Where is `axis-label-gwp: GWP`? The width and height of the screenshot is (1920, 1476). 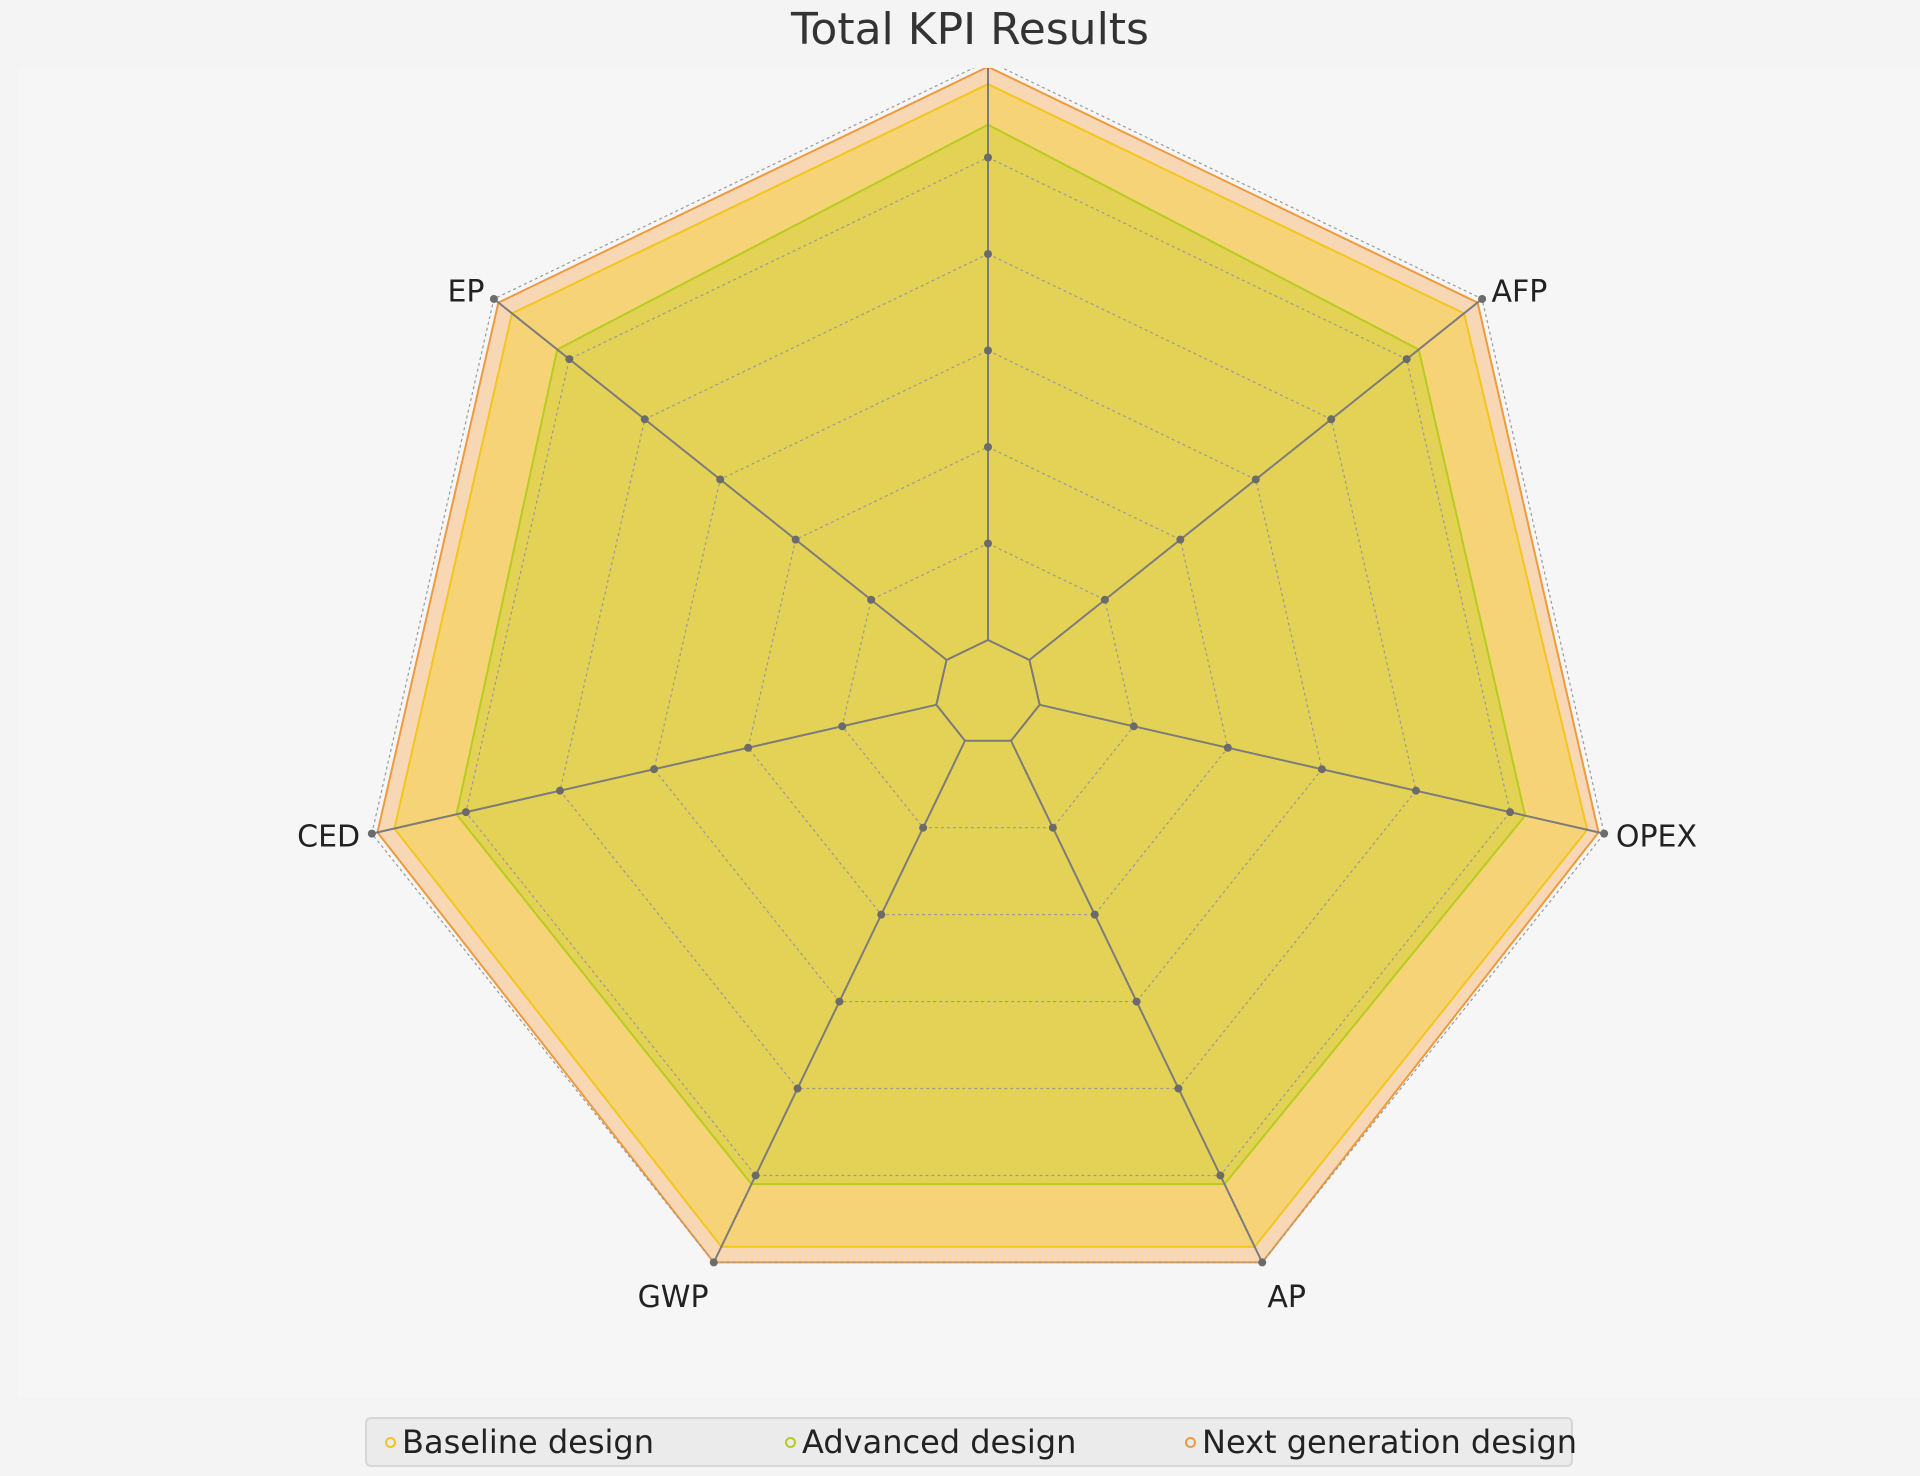 axis-label-gwp: GWP is located at coordinates (673, 1297).